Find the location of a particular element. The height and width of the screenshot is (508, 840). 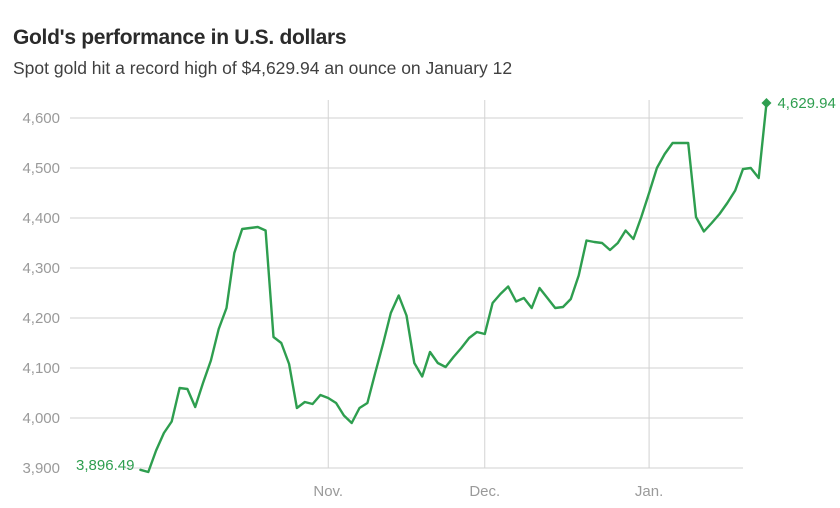

x-tick-label: Dec. is located at coordinates (484, 491).